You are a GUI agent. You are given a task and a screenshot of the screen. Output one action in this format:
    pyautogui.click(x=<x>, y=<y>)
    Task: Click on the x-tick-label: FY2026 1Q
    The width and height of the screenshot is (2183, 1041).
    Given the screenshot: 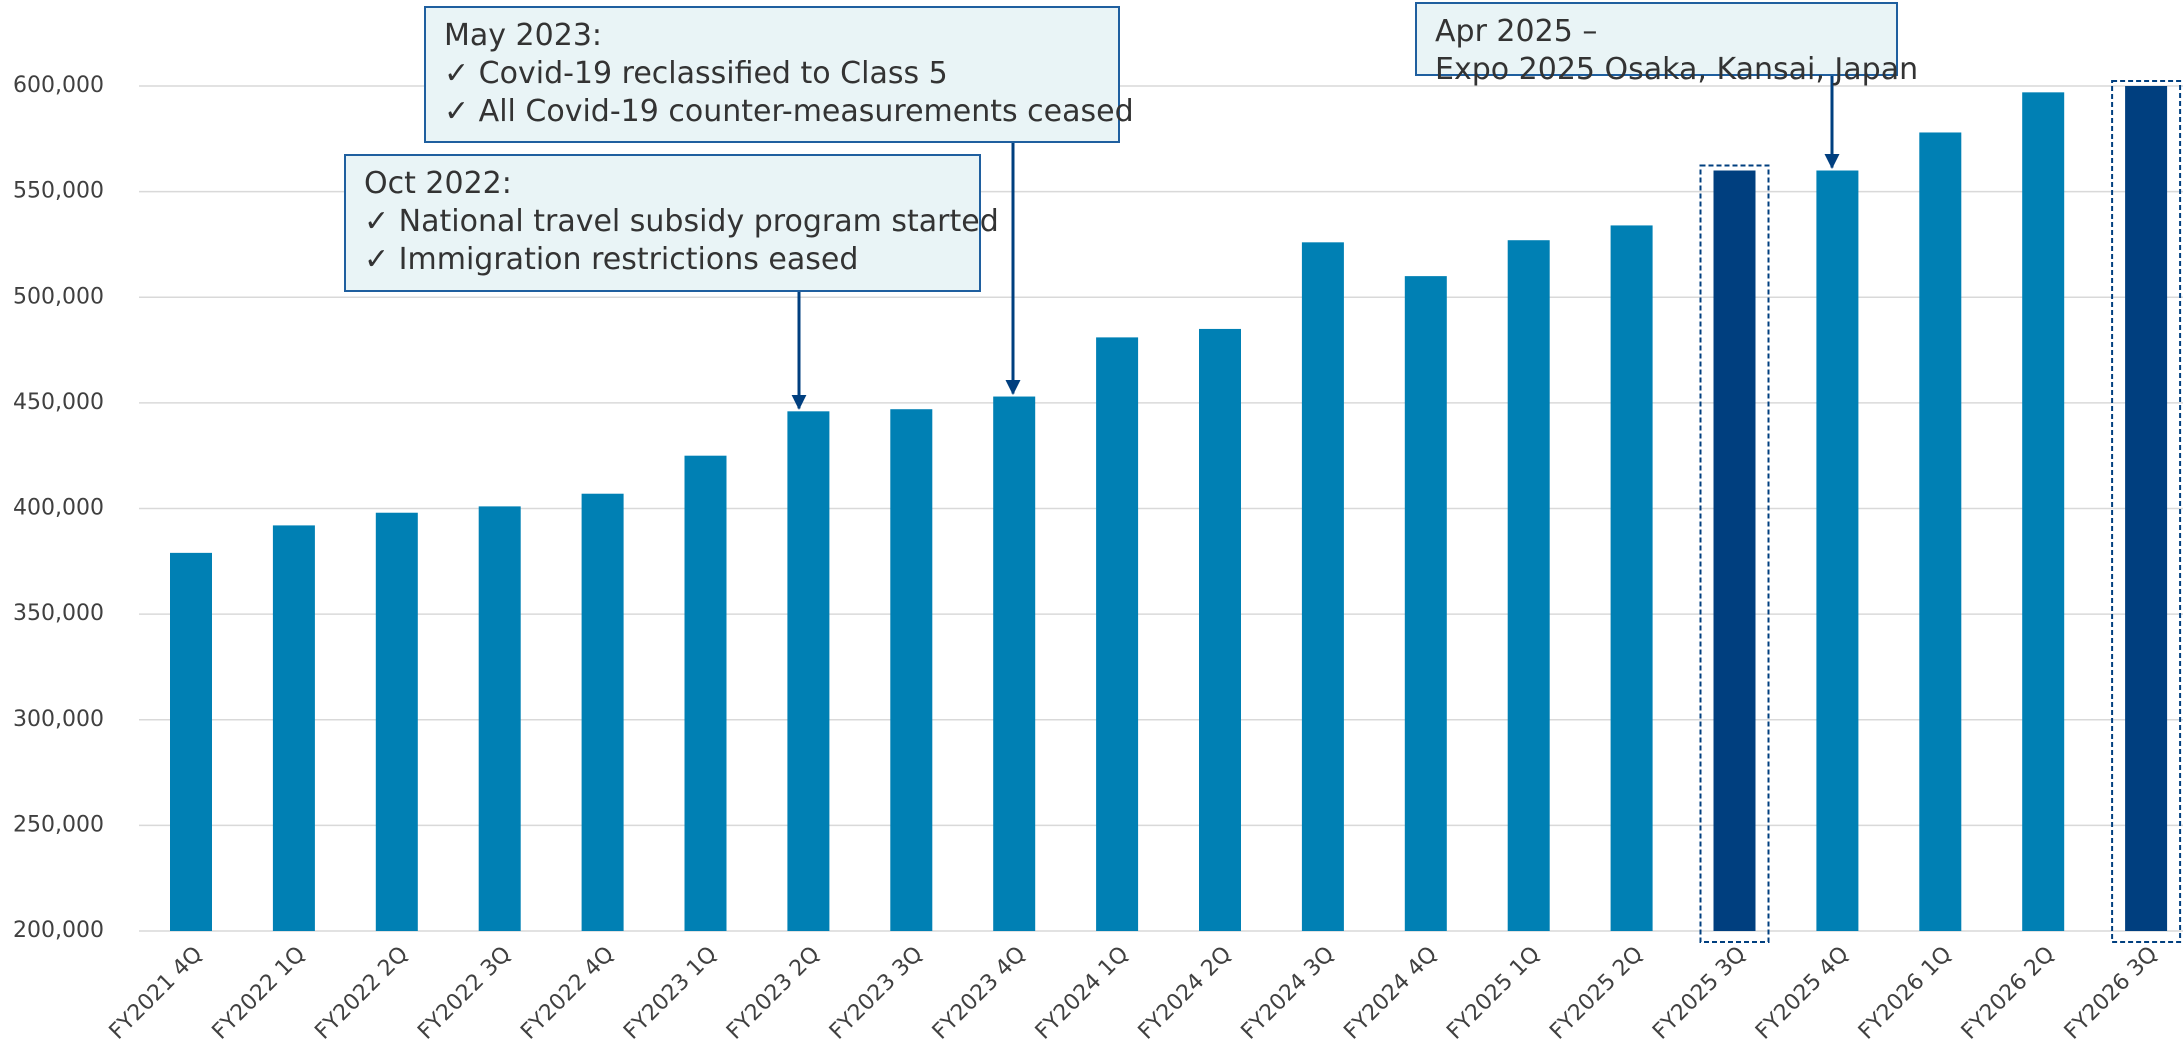 What is the action you would take?
    pyautogui.click(x=1905, y=991)
    